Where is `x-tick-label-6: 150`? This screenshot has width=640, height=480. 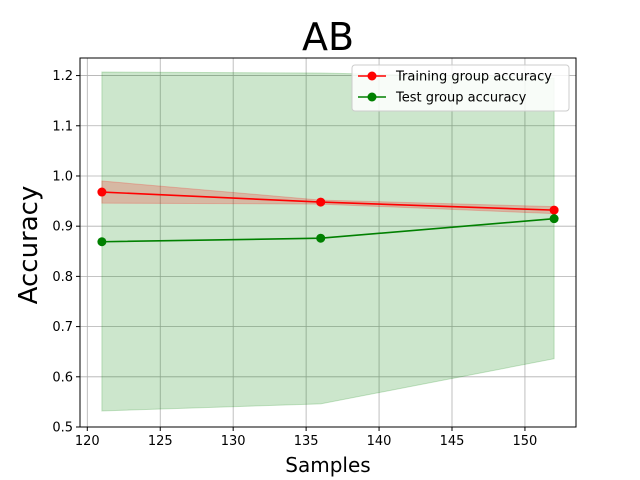
x-tick-label-6: 150 is located at coordinates (525, 441).